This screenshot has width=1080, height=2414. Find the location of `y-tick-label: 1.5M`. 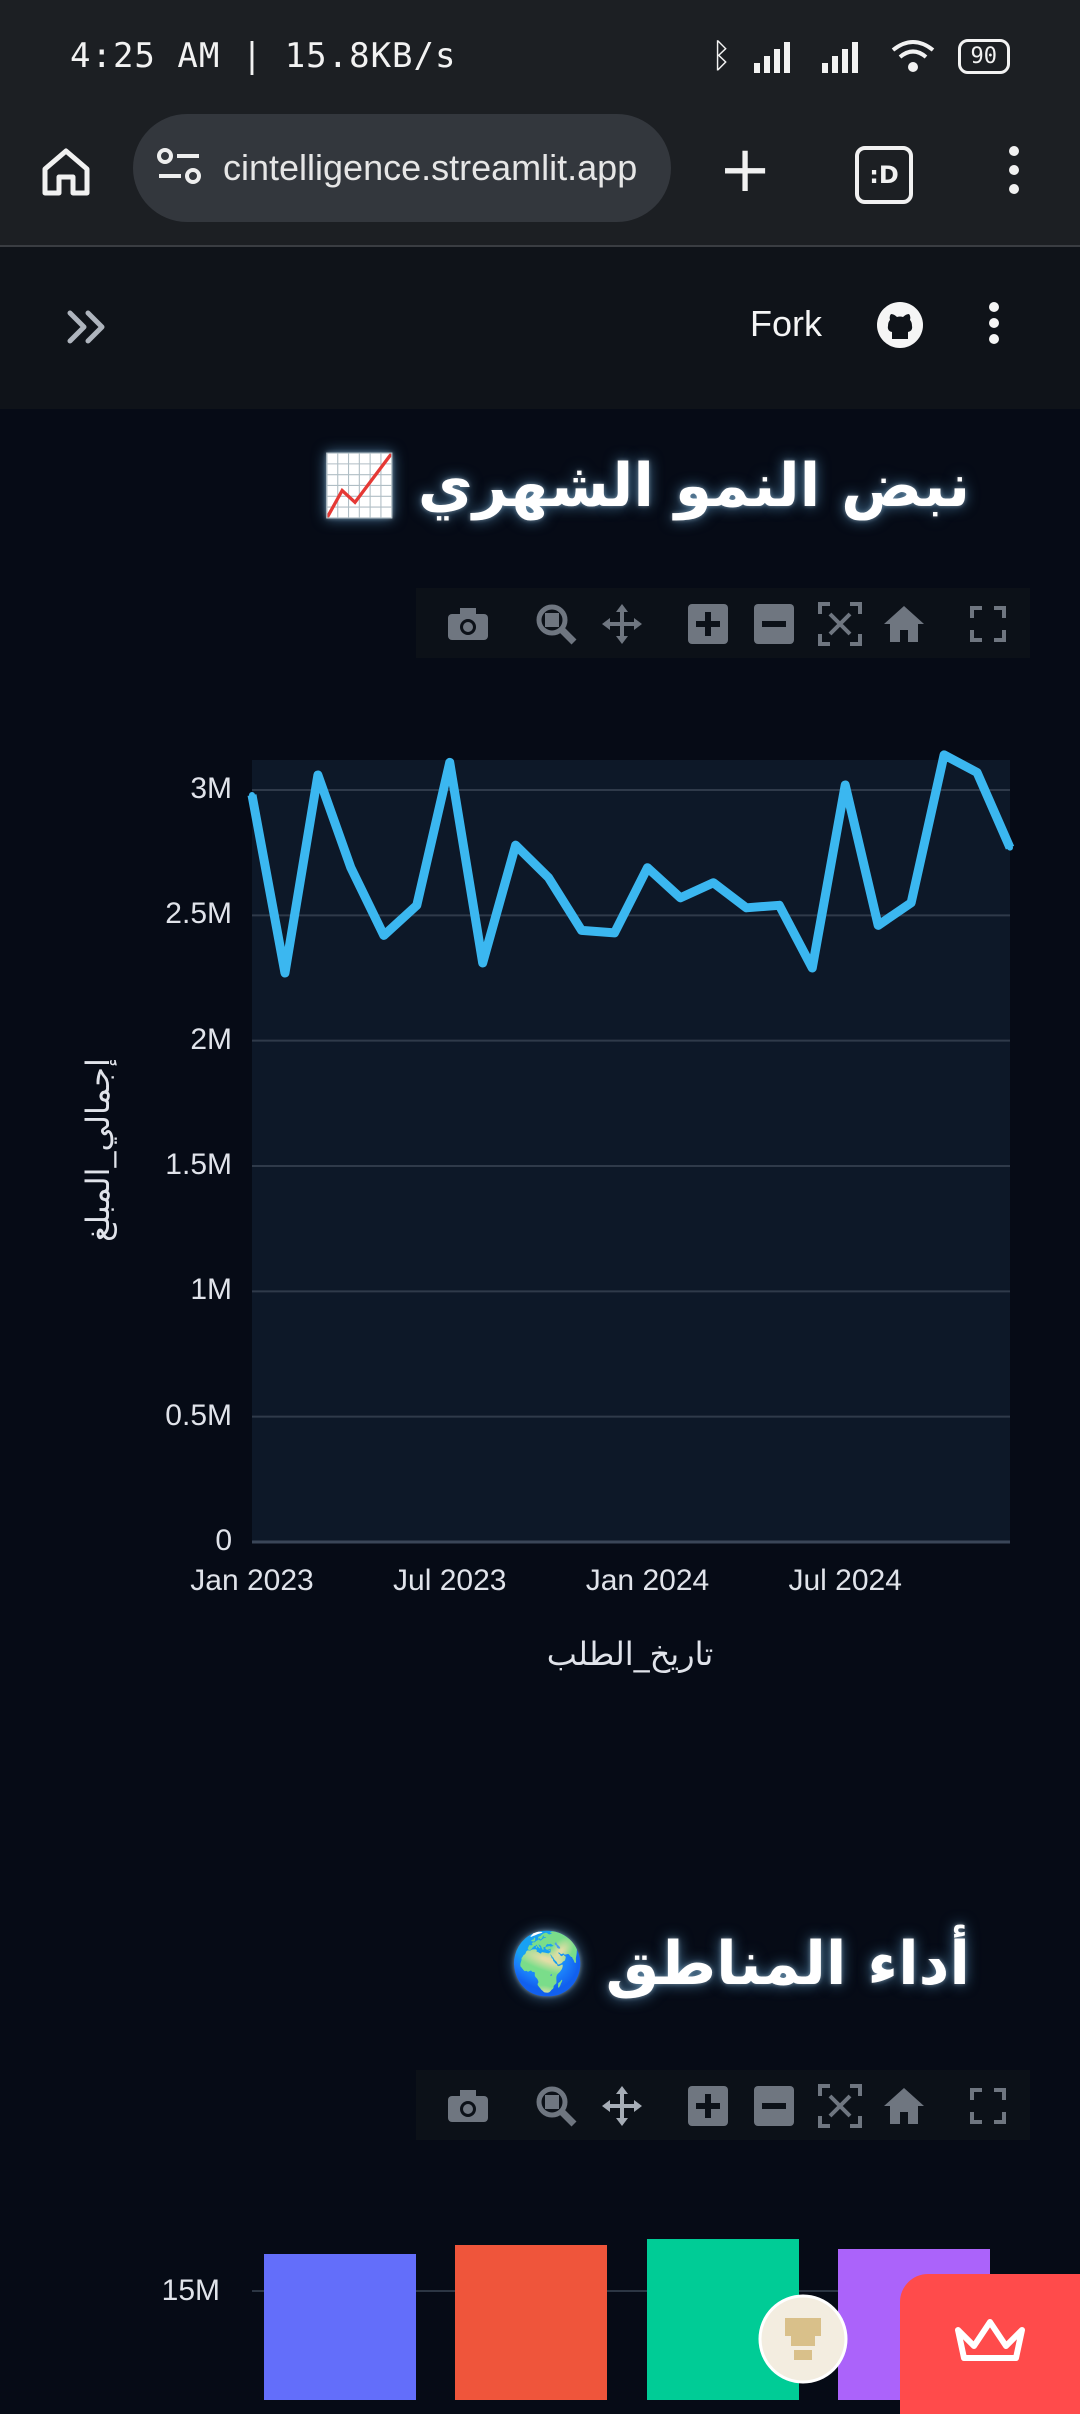

y-tick-label: 1.5M is located at coordinates (198, 1164).